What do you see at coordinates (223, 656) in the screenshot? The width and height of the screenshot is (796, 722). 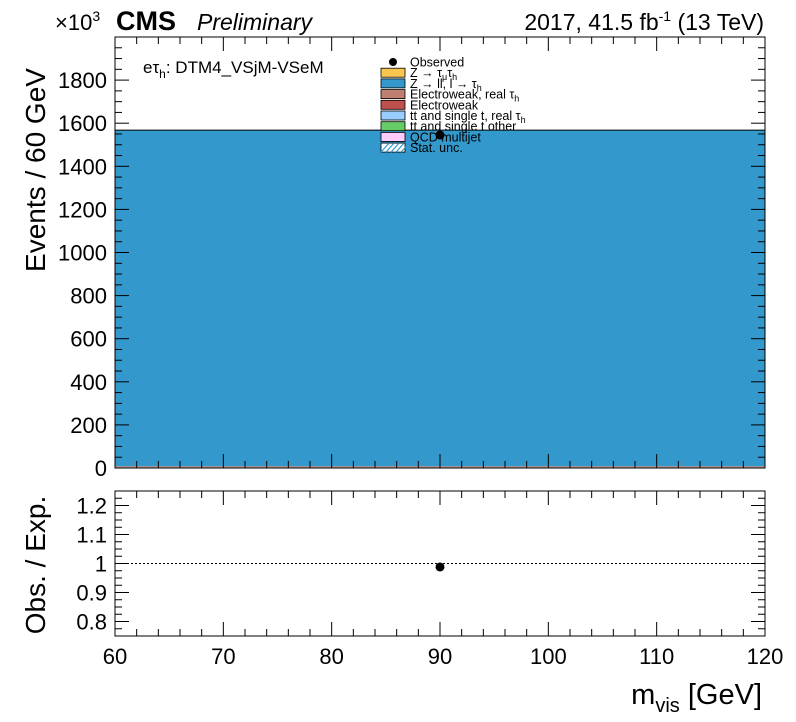 I see `x-tick-label: 70` at bounding box center [223, 656].